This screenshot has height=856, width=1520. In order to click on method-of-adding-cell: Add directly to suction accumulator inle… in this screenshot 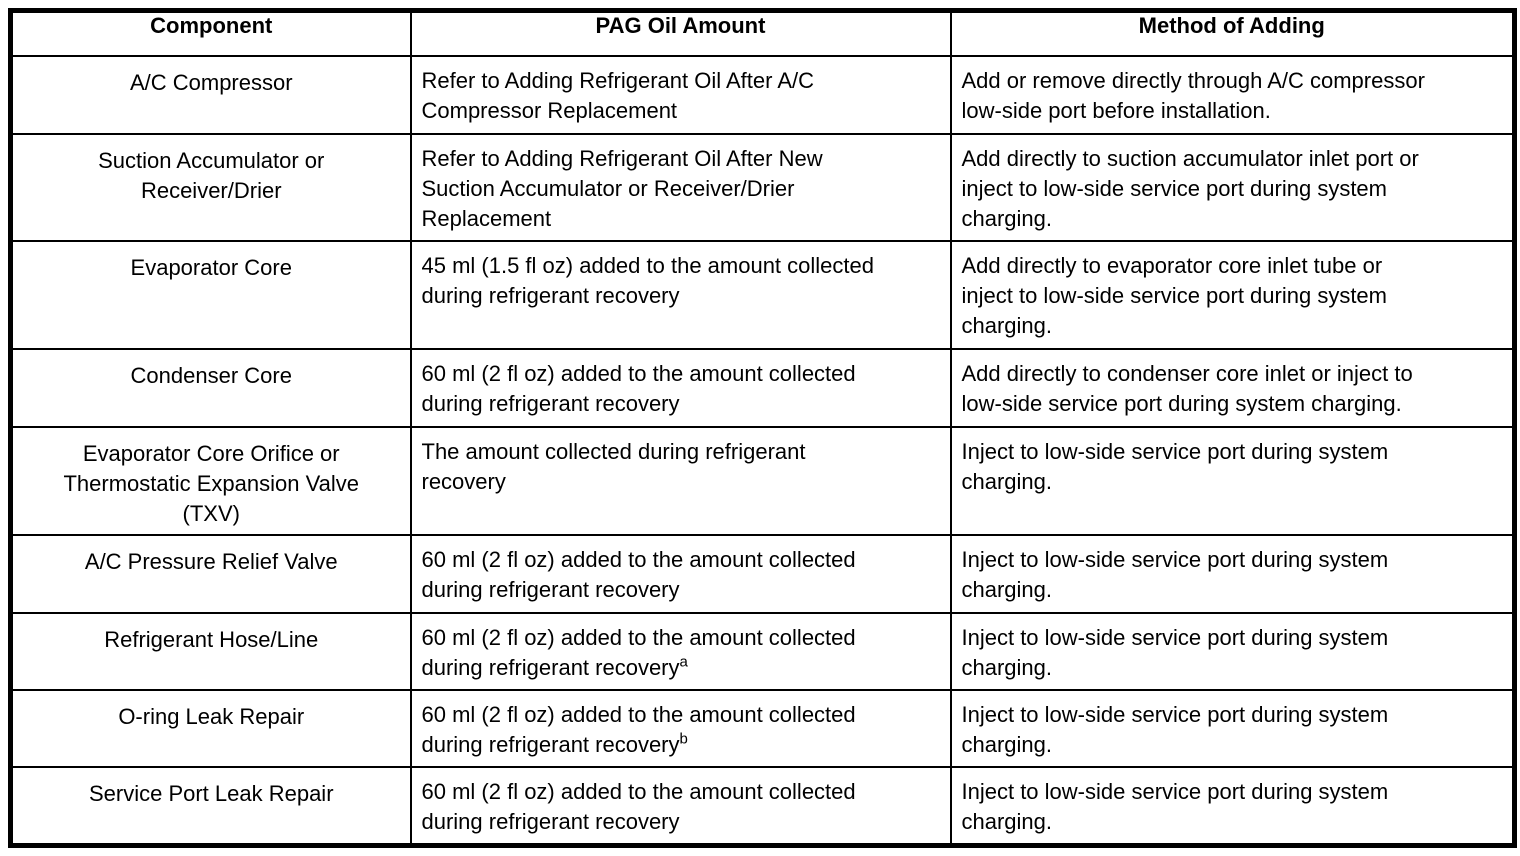, I will do `click(1232, 187)`.